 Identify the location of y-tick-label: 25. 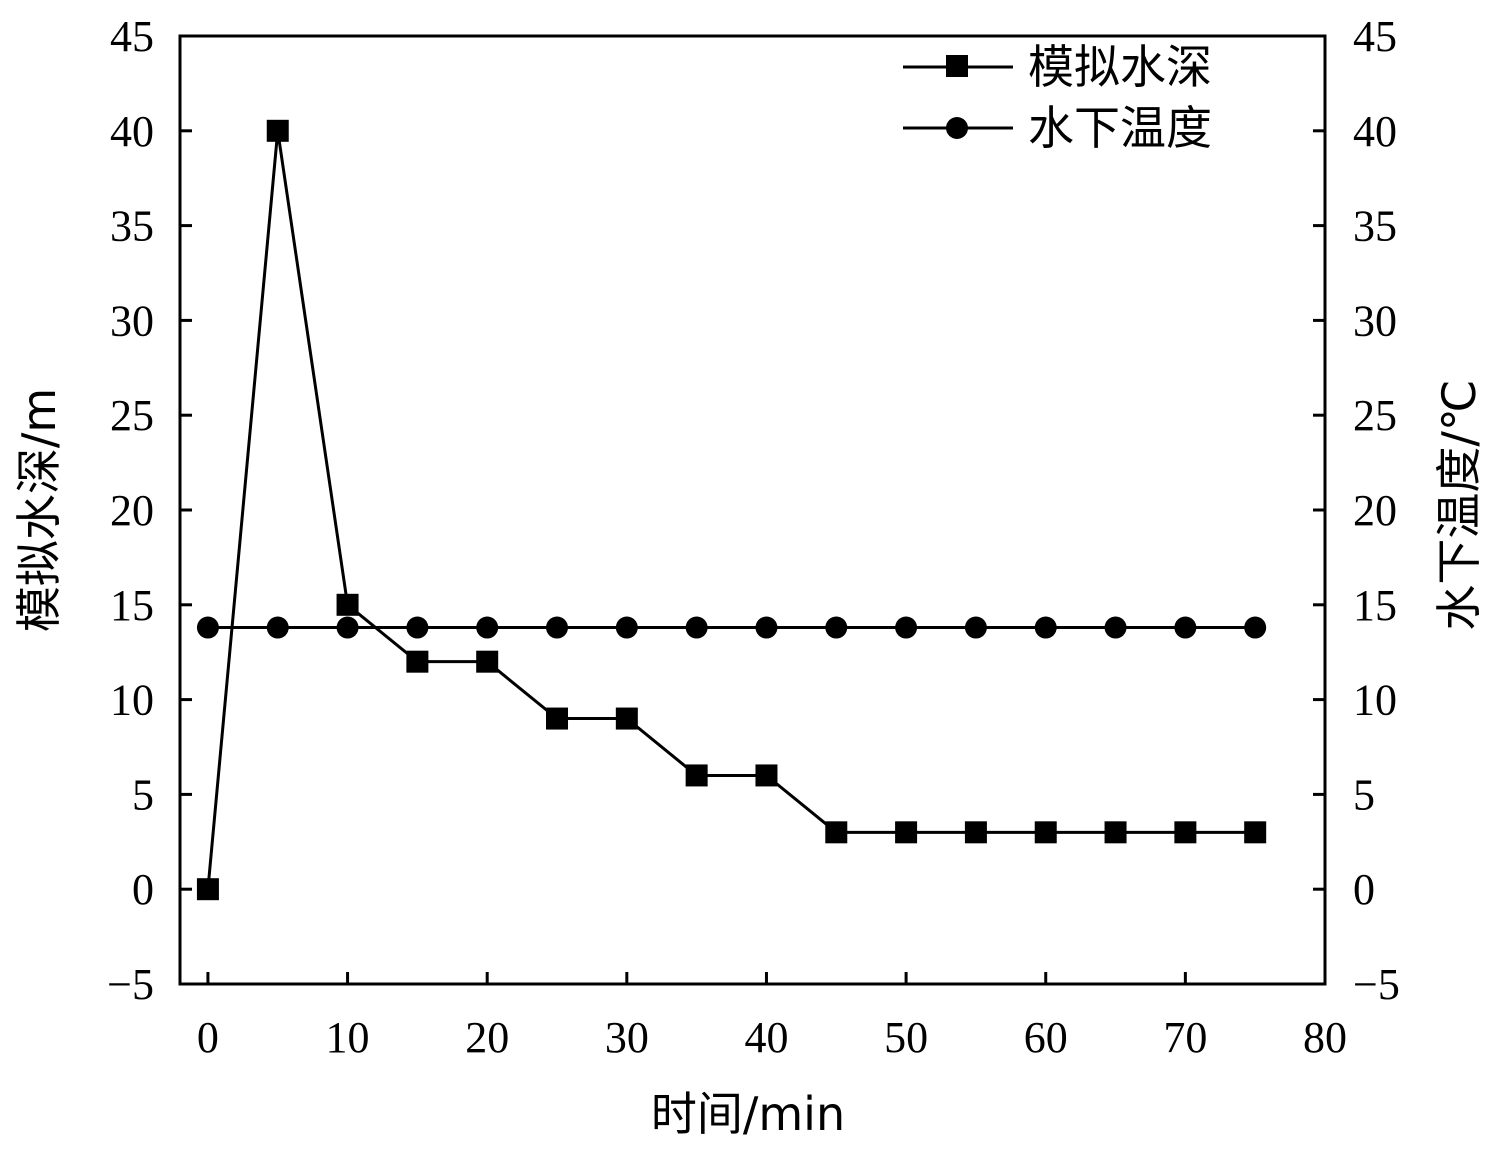
(132, 415).